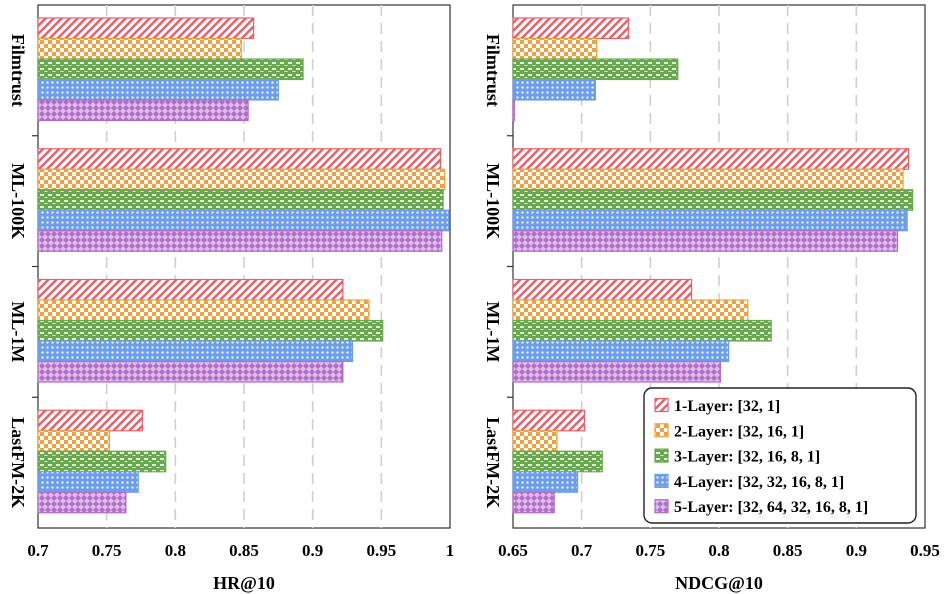  Describe the element at coordinates (513, 550) in the screenshot. I see `x-tick-label: 0.65` at that location.